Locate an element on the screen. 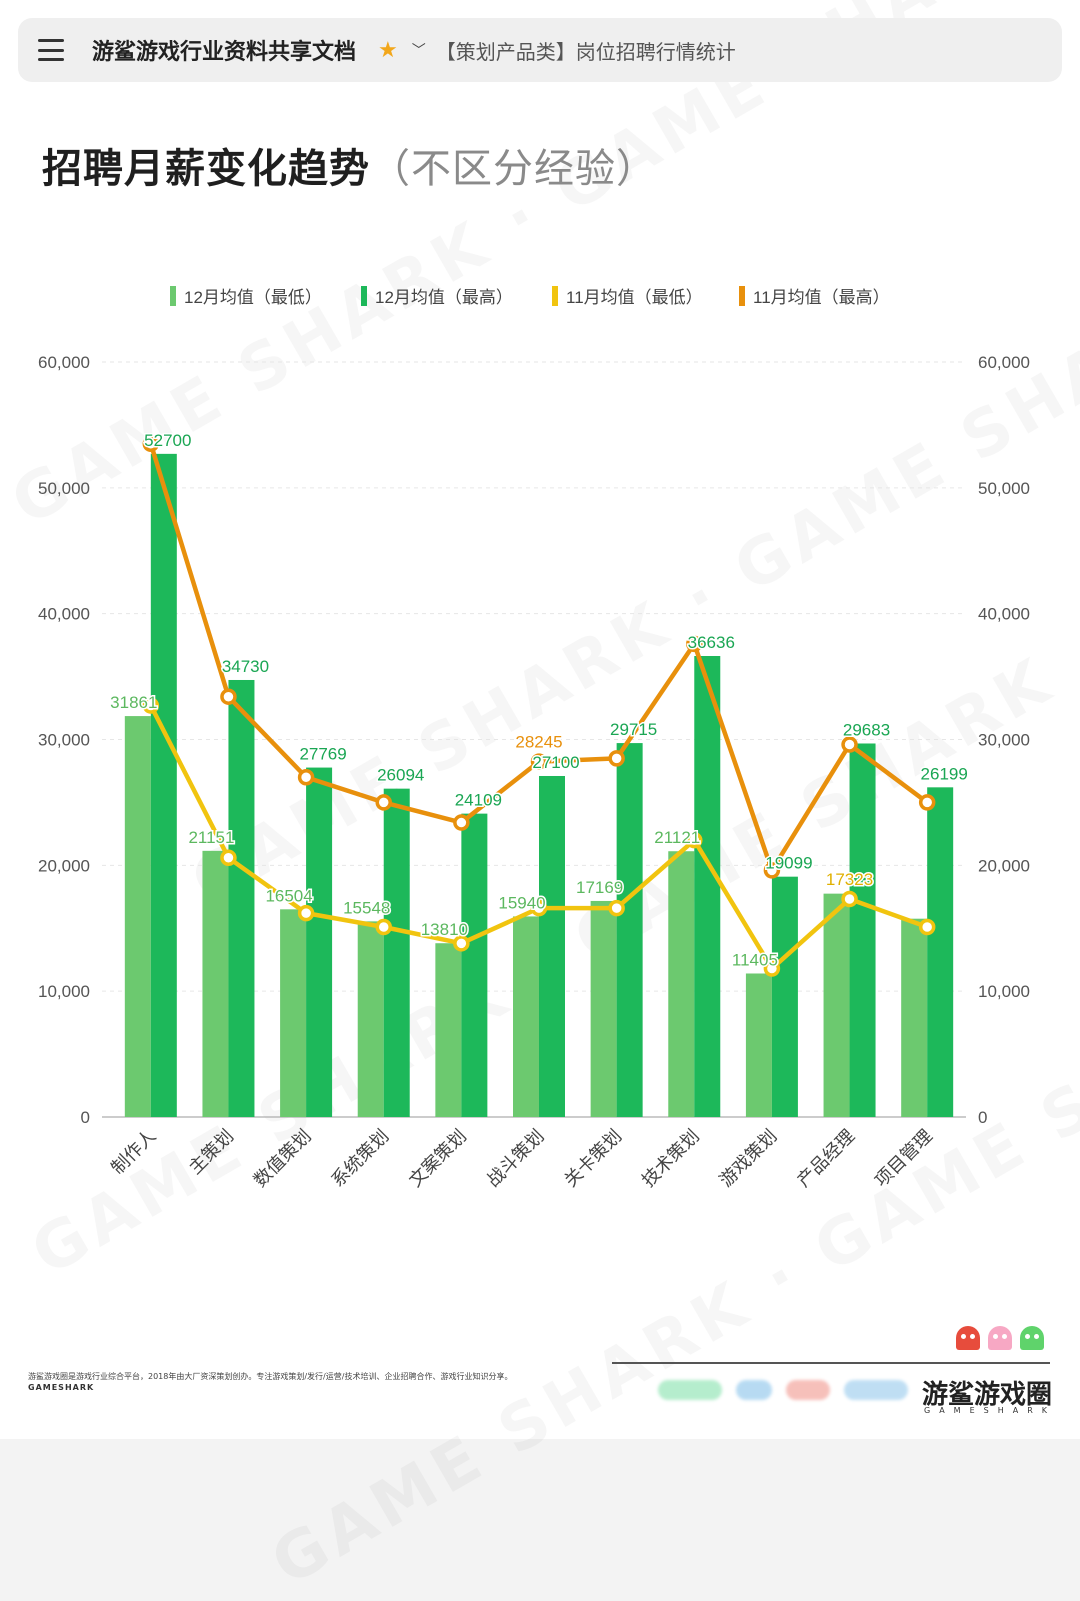  data-label: 24109 is located at coordinates (478, 800).